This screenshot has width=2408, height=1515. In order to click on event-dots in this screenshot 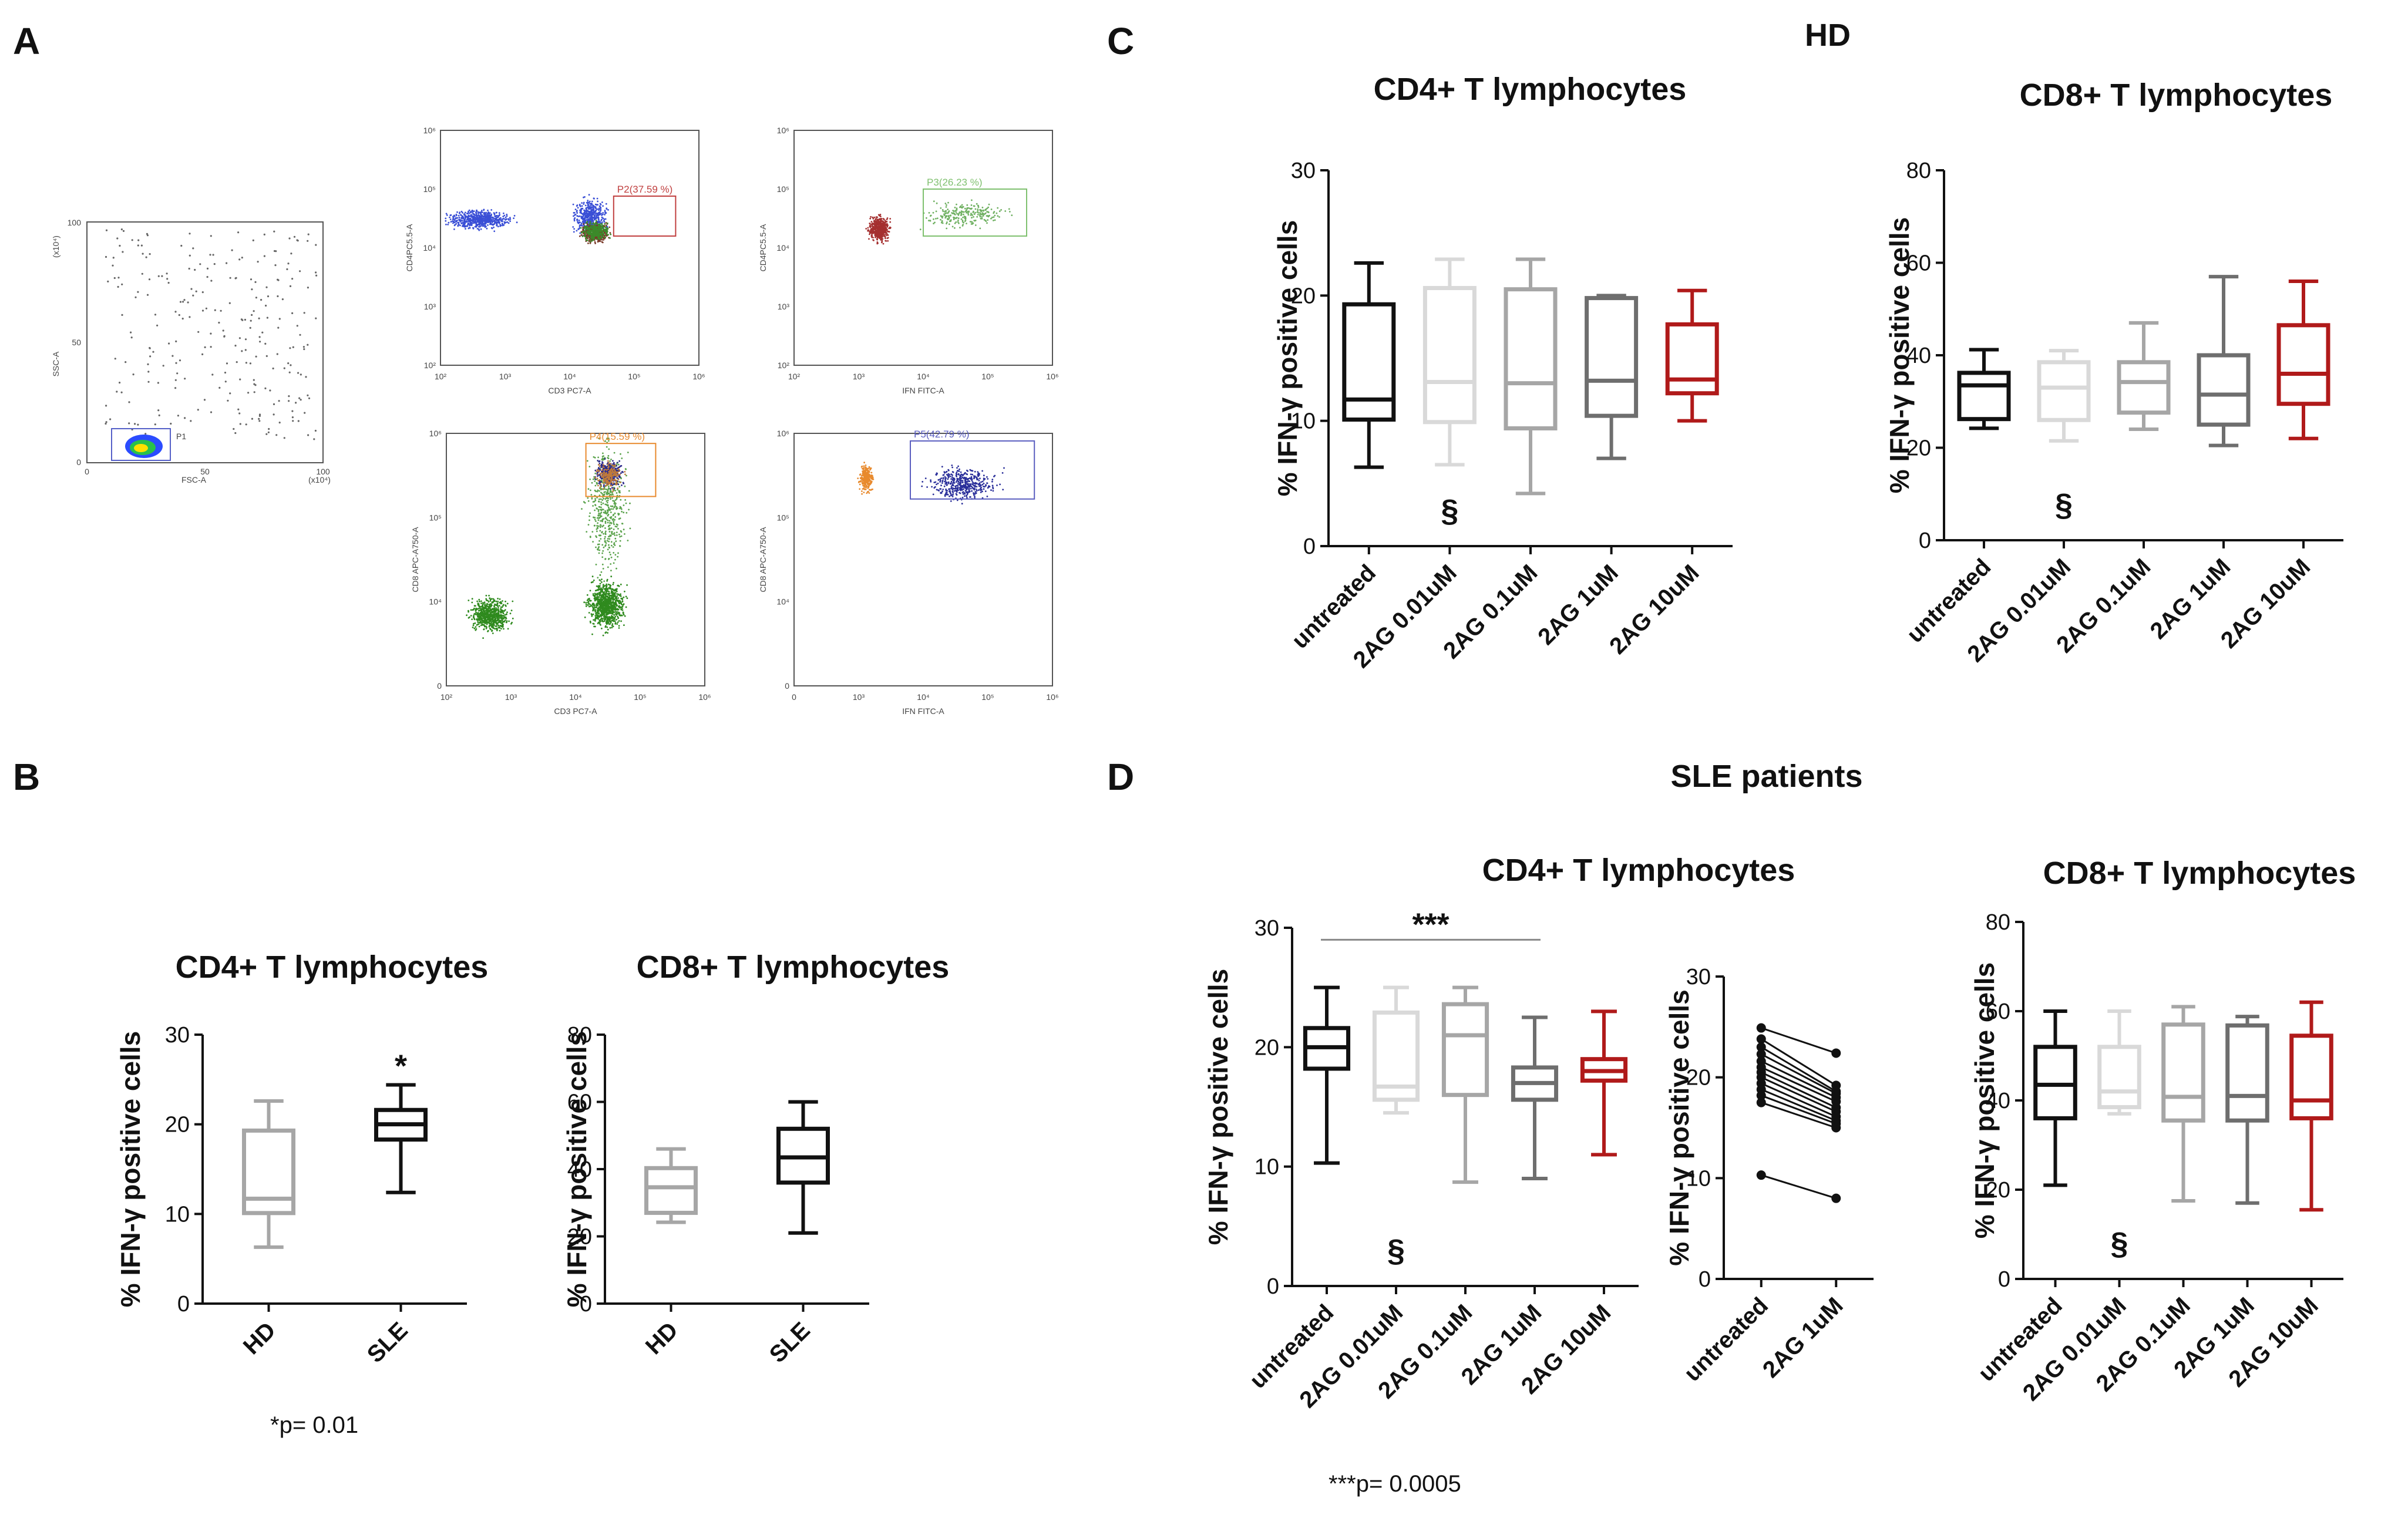, I will do `click(211, 334)`.